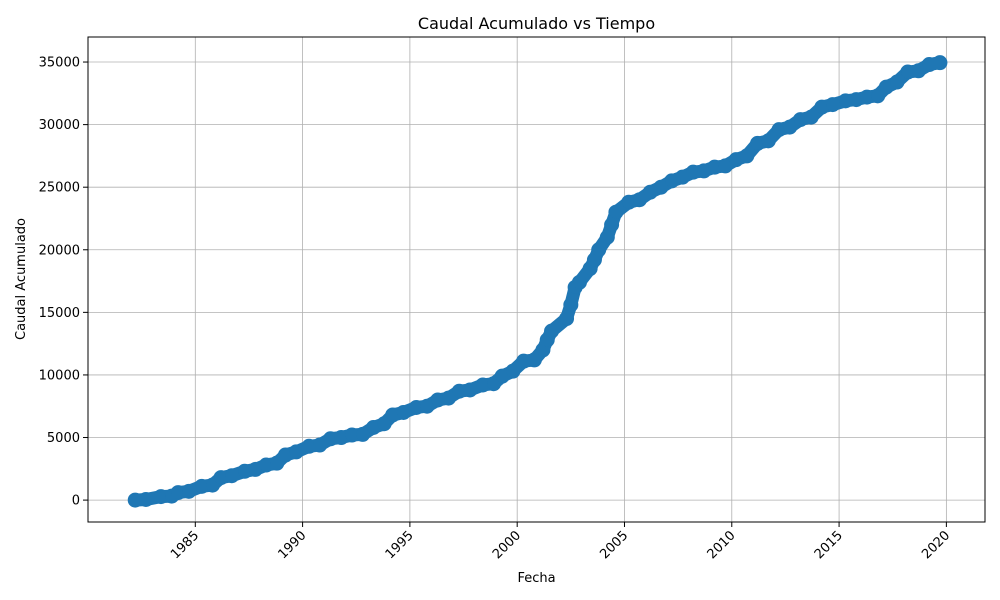 This screenshot has height=600, width=1000. Describe the element at coordinates (536, 23) in the screenshot. I see `chart-title: Caudal Acumulado vs Tiempo` at that location.